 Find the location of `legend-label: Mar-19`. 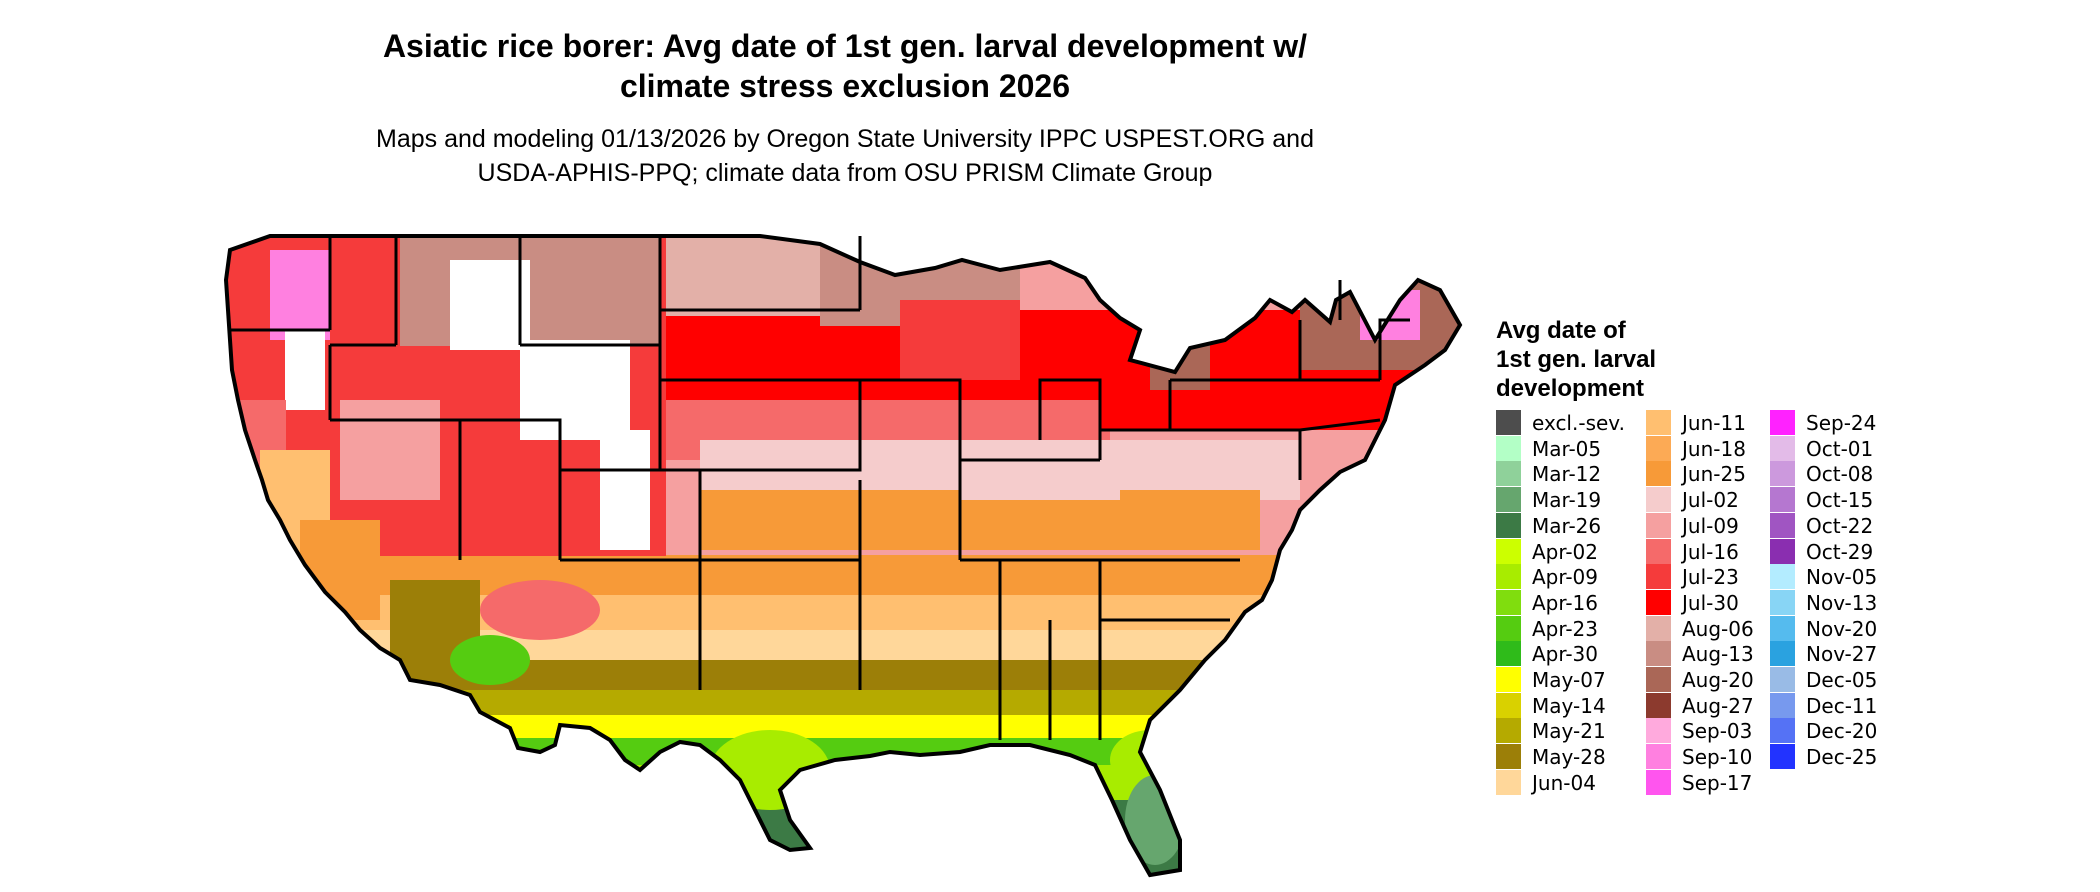

legend-label: Mar-19 is located at coordinates (1567, 500).